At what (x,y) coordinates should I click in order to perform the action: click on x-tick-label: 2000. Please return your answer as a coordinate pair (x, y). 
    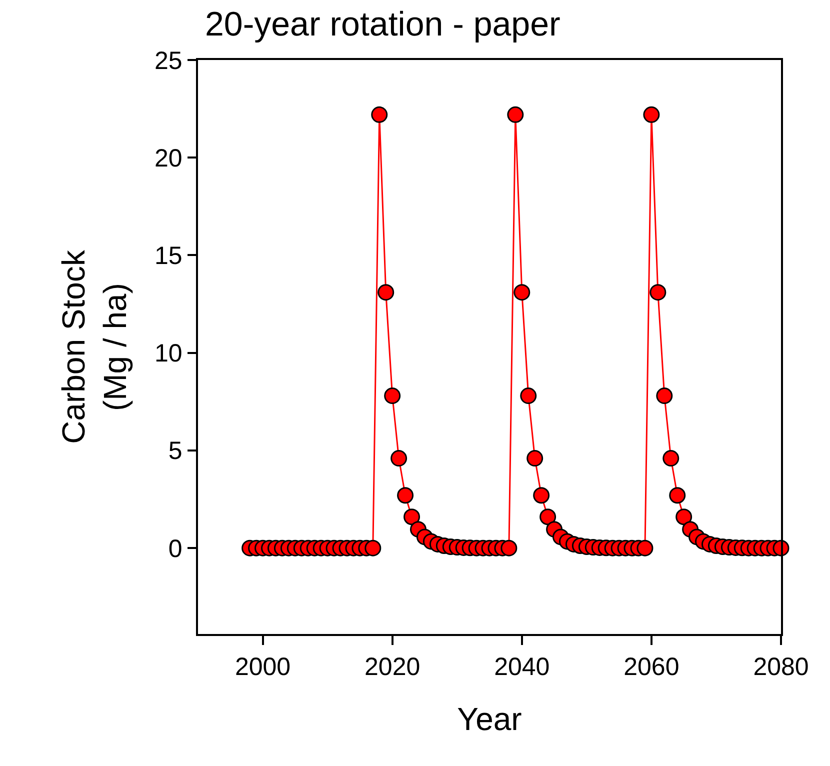
    Looking at the image, I should click on (262, 666).